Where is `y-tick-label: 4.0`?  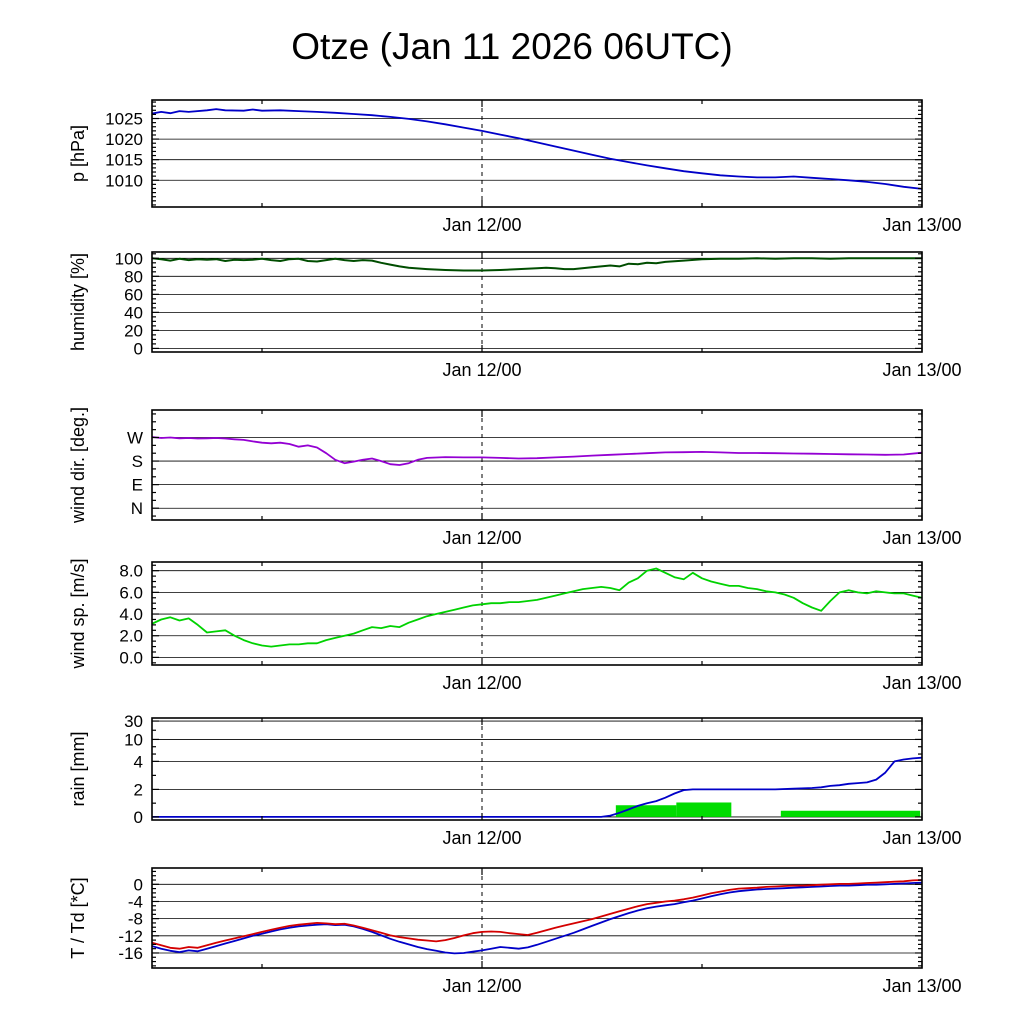 y-tick-label: 4.0 is located at coordinates (131, 614).